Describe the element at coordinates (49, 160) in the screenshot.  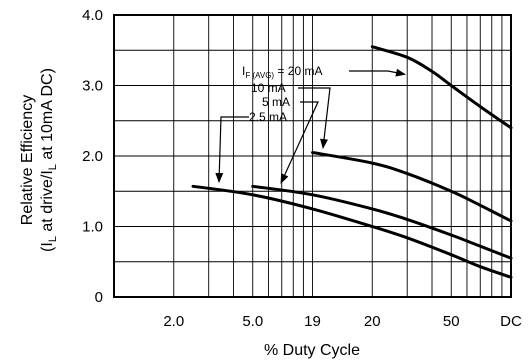
I see `y-axis-title-line2: (IL at drive/IL at 10mA DC)` at that location.